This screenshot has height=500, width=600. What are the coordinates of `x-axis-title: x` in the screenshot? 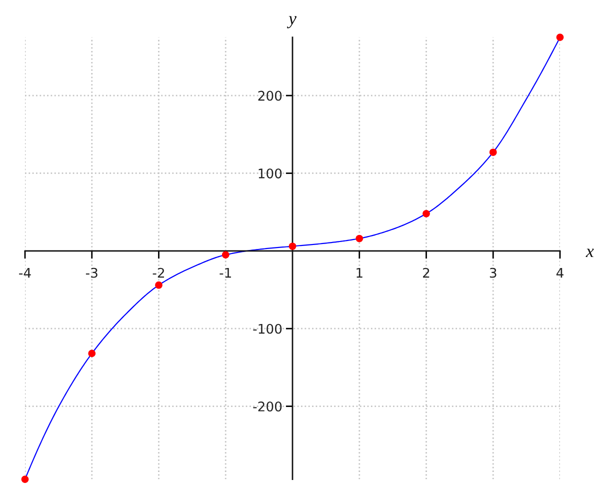 It's located at (590, 253).